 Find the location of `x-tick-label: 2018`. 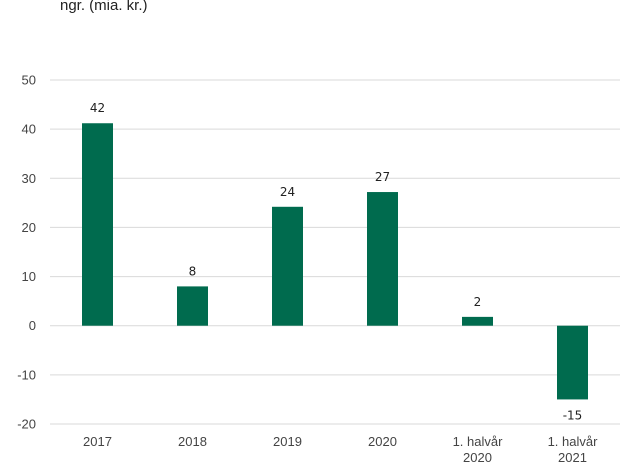

x-tick-label: 2018 is located at coordinates (192, 441).